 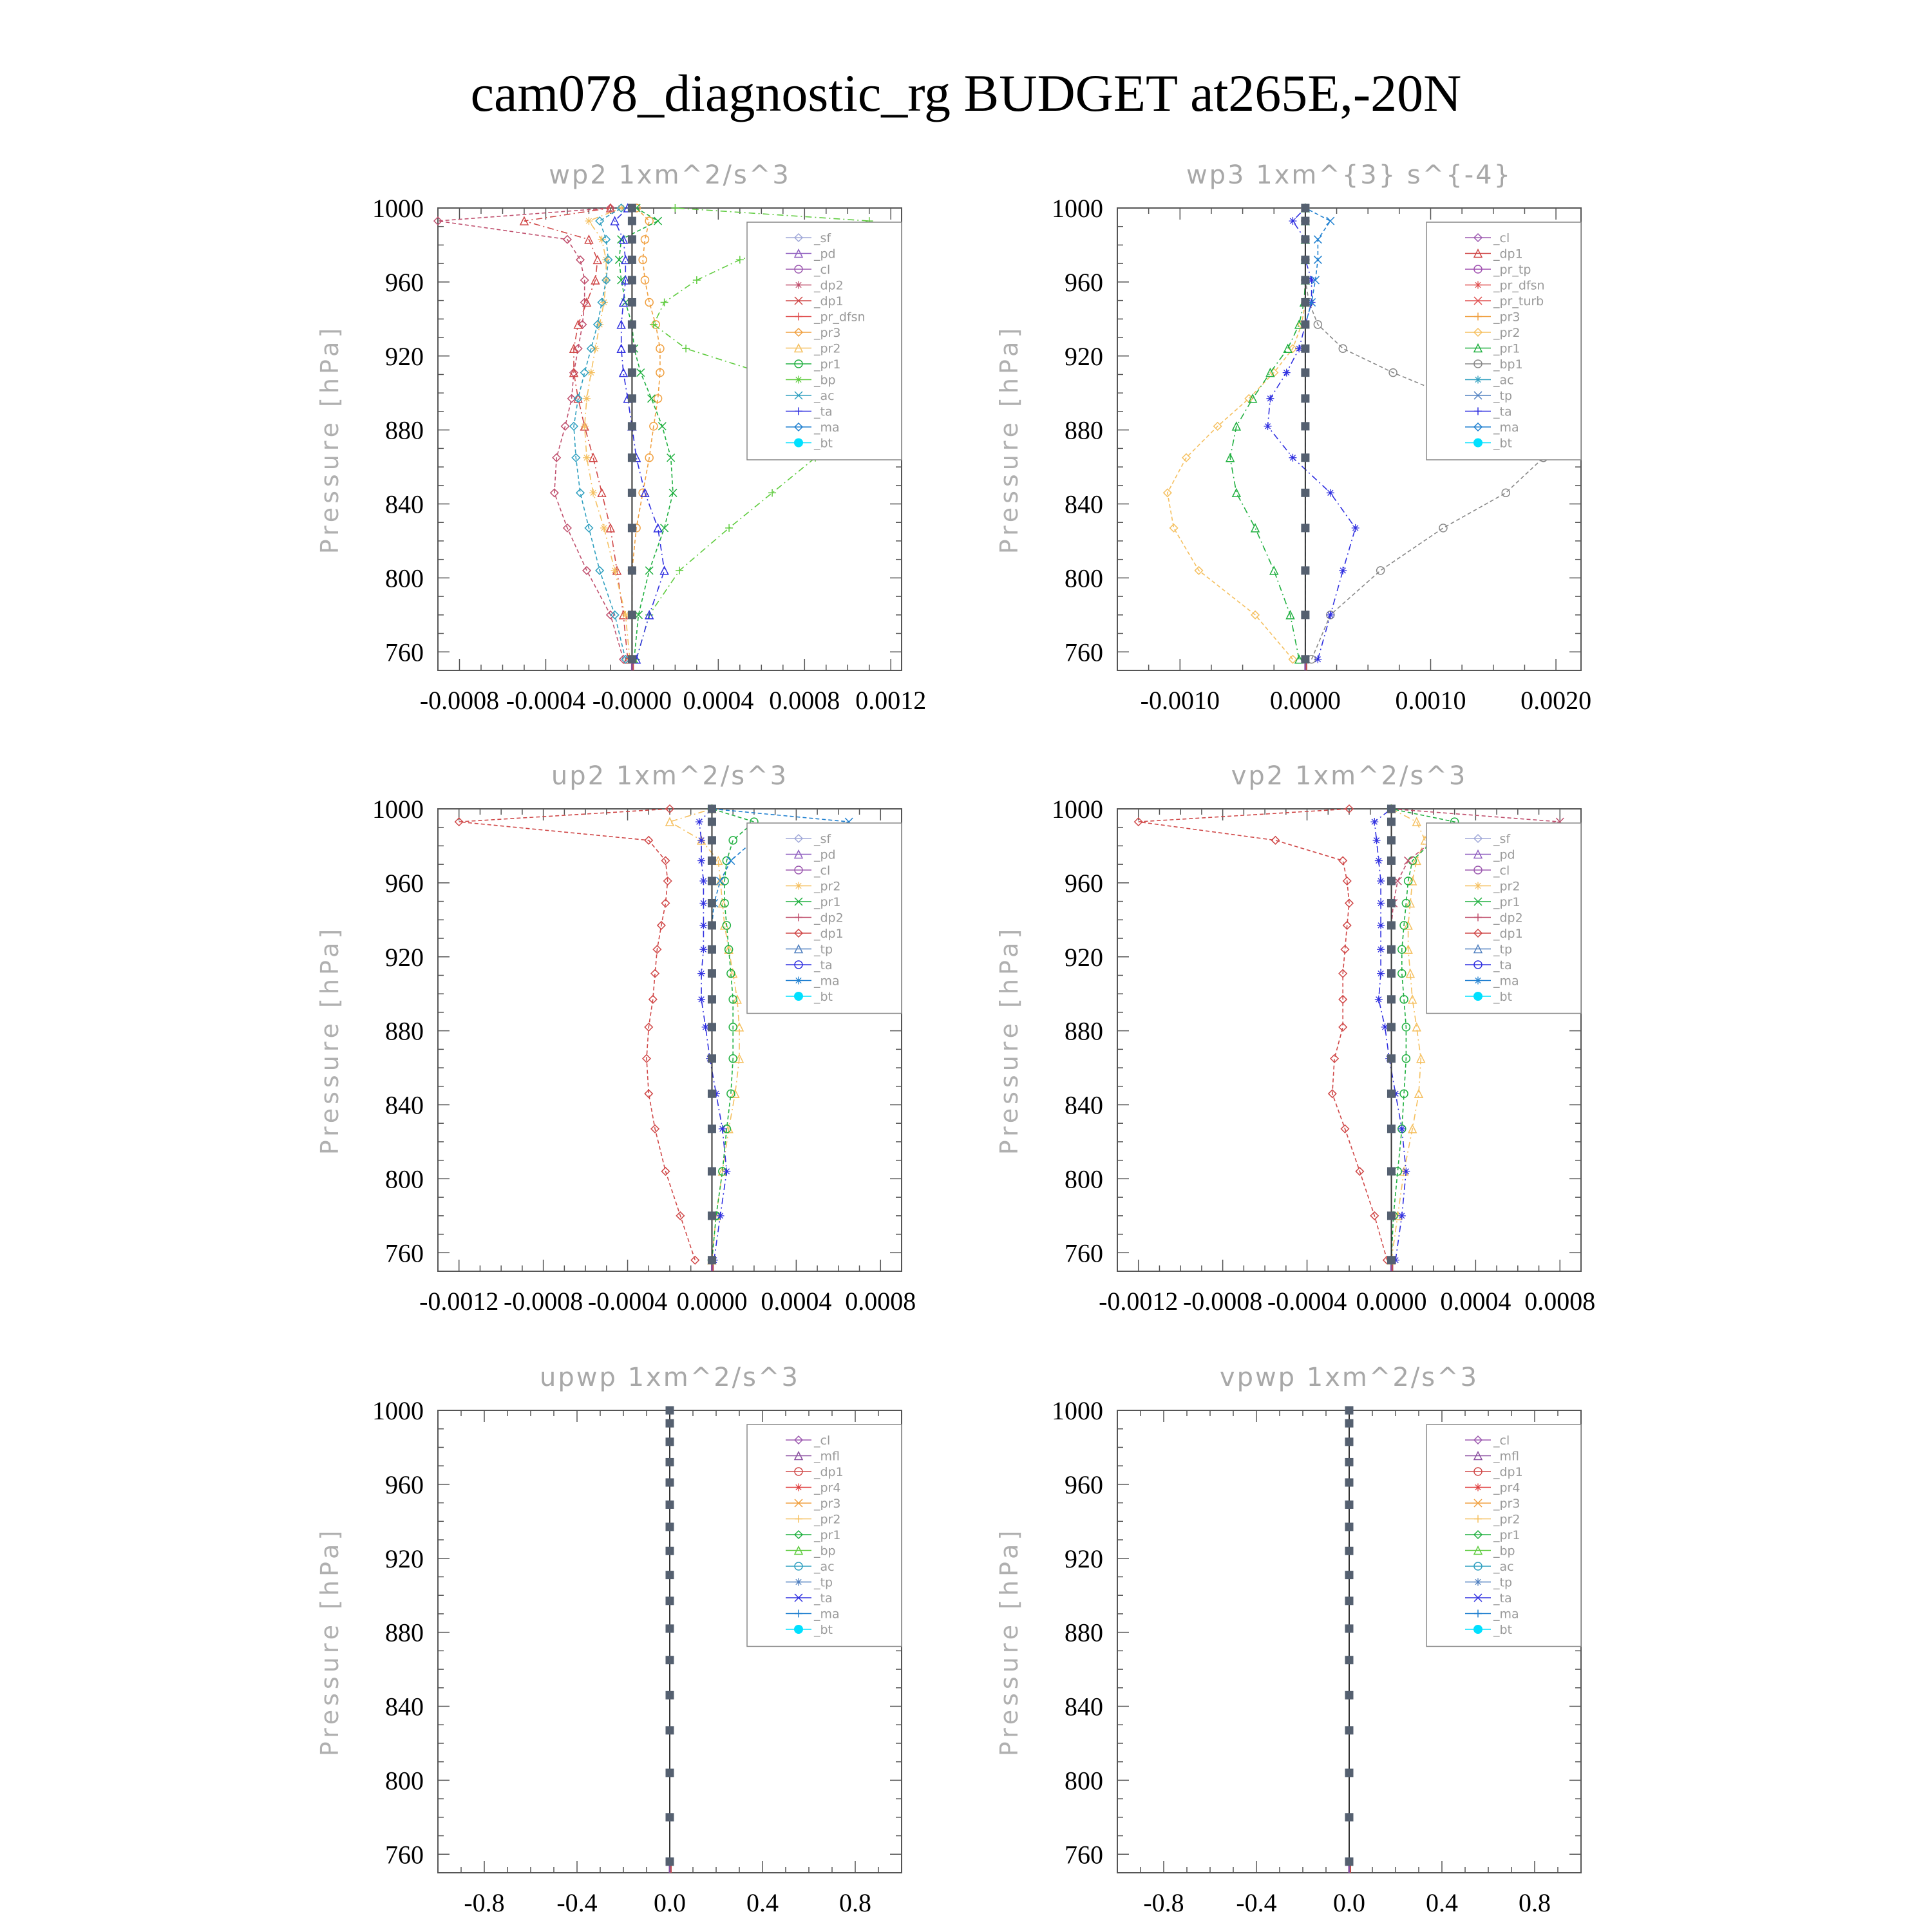 What do you see at coordinates (824, 396) in the screenshot?
I see `legend-label: _ac` at bounding box center [824, 396].